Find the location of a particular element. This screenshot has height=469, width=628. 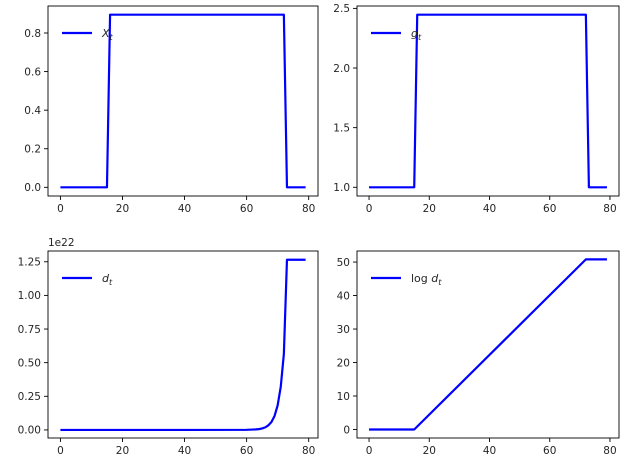

y-tick-label: 0.0 is located at coordinates (32, 188).